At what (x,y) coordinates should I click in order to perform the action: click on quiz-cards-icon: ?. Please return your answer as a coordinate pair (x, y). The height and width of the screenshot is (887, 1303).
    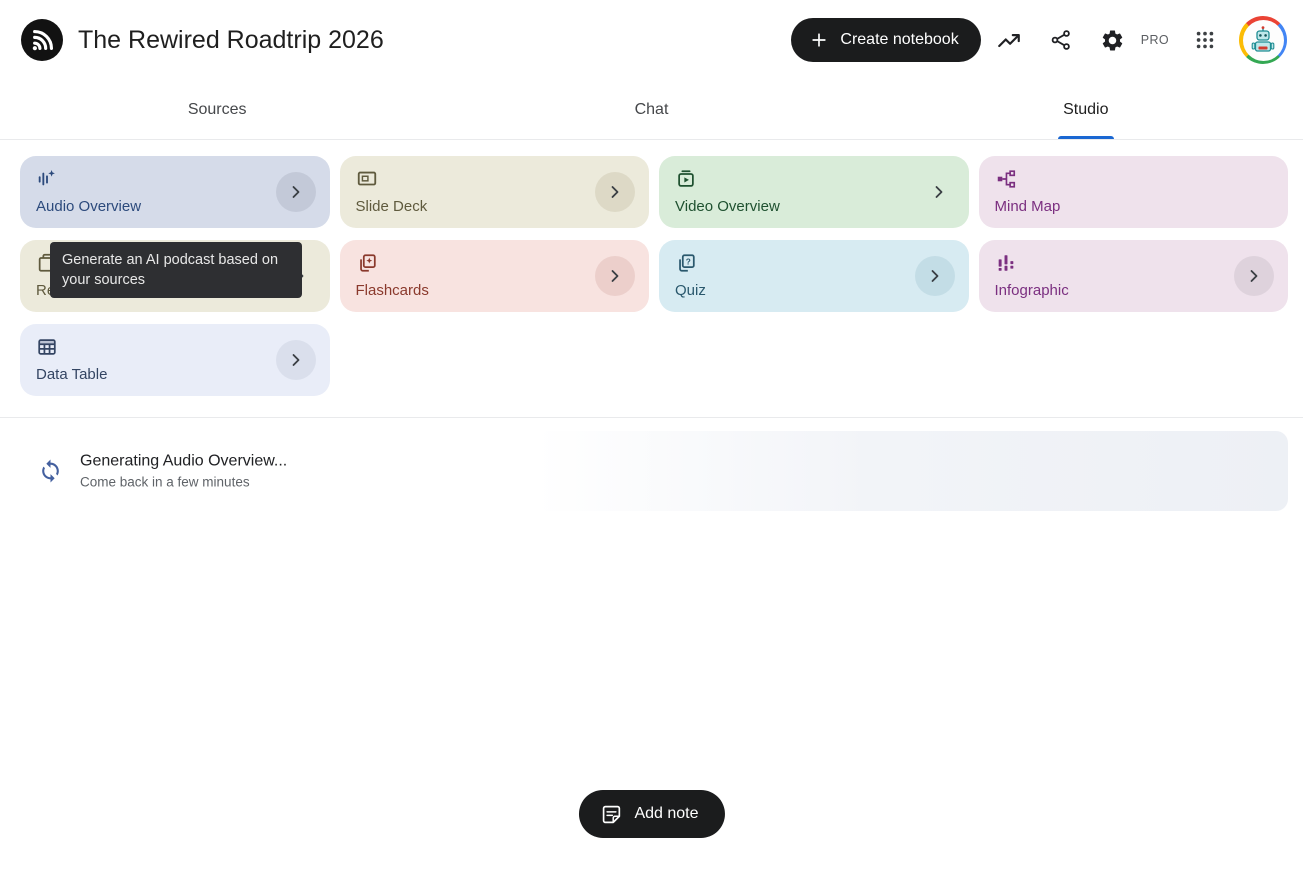
    Looking at the image, I should click on (686, 263).